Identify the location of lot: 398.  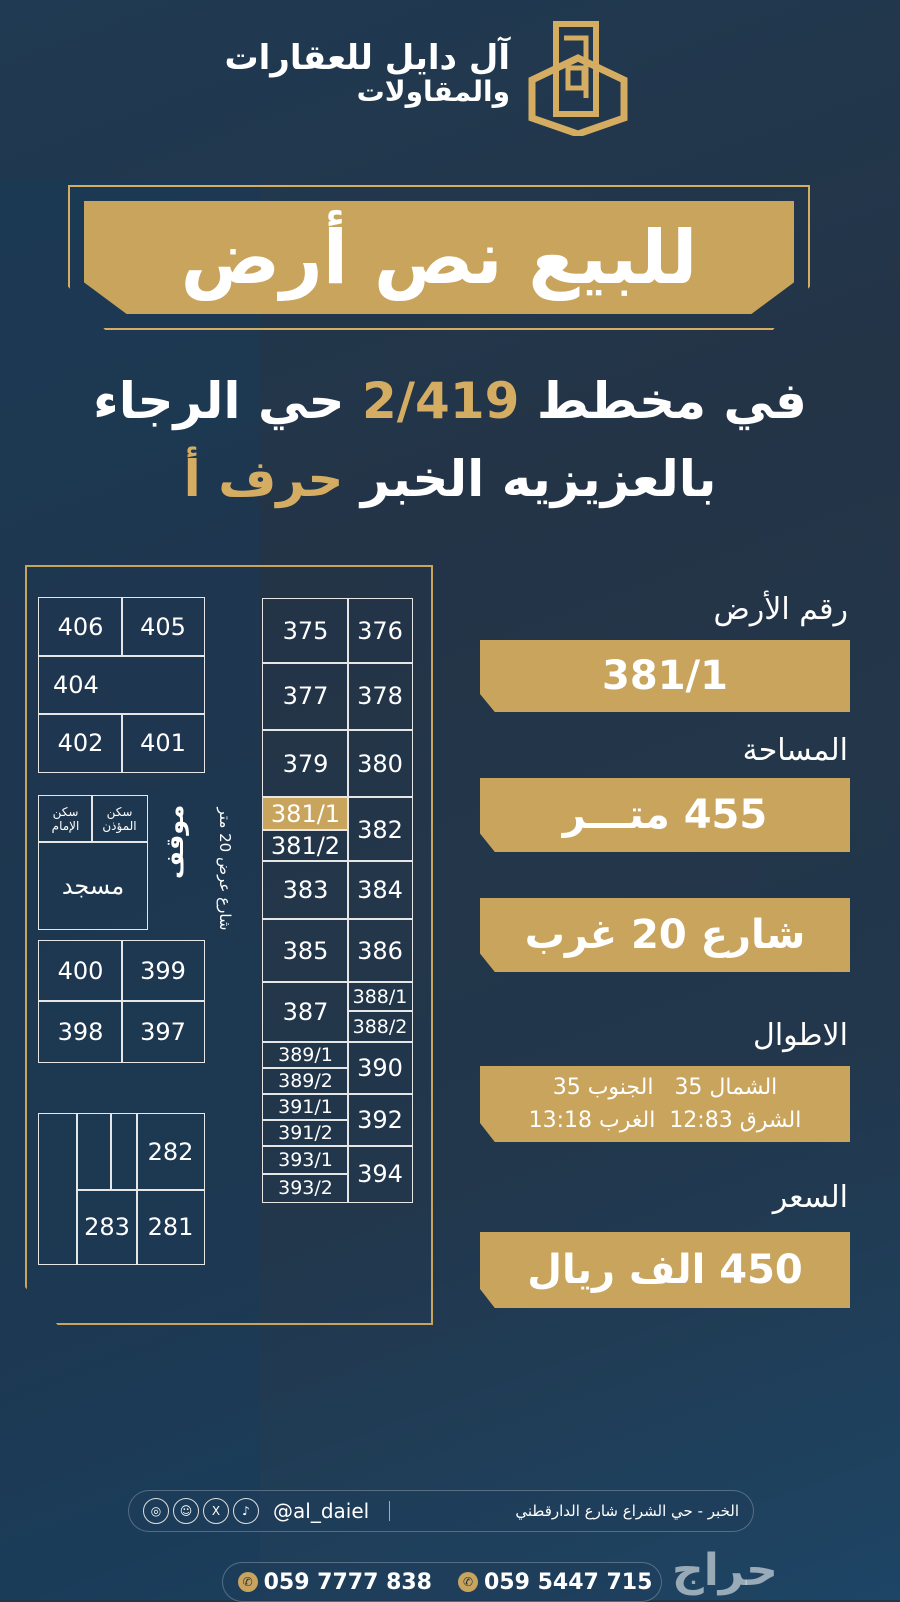
(80, 1031).